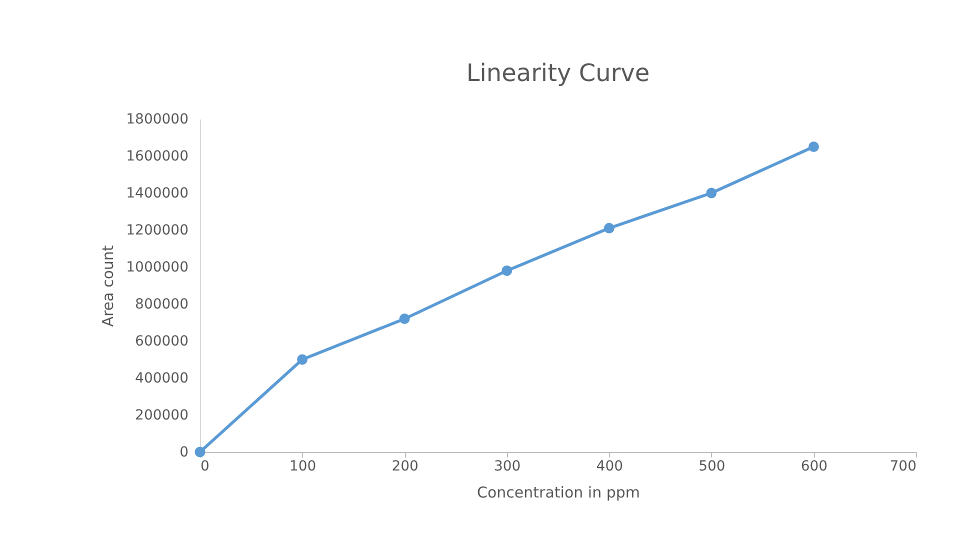 This screenshot has height=558, width=955. I want to click on x-tick-label: 700, so click(903, 466).